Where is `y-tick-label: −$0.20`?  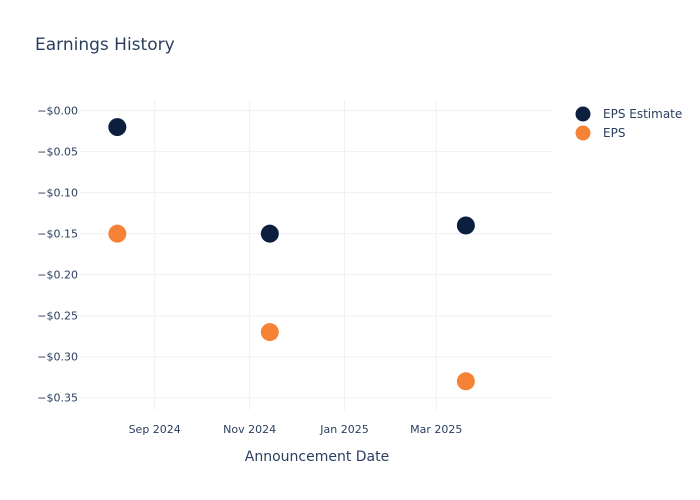
y-tick-label: −$0.20 is located at coordinates (57, 275).